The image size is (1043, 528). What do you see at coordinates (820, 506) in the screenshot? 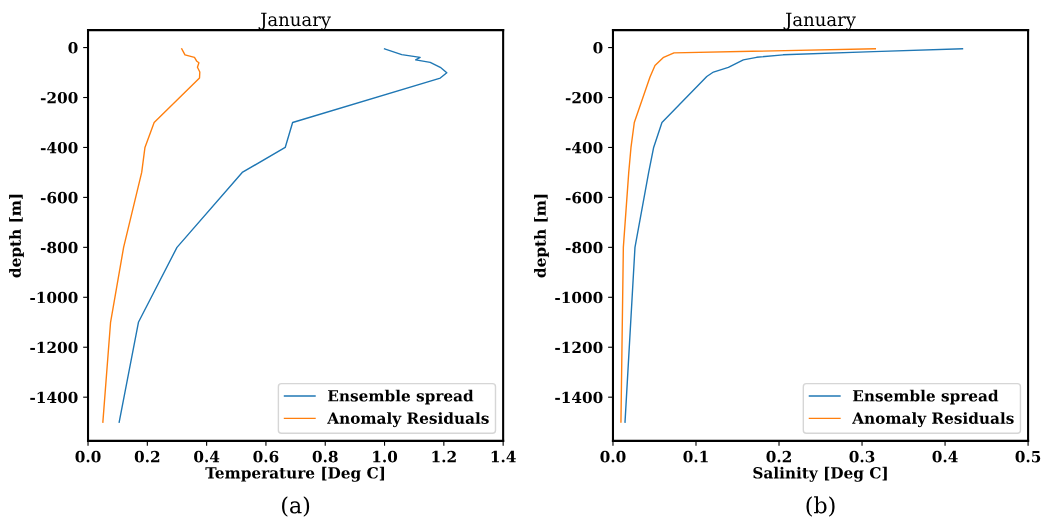
I see `text: (b)` at bounding box center [820, 506].